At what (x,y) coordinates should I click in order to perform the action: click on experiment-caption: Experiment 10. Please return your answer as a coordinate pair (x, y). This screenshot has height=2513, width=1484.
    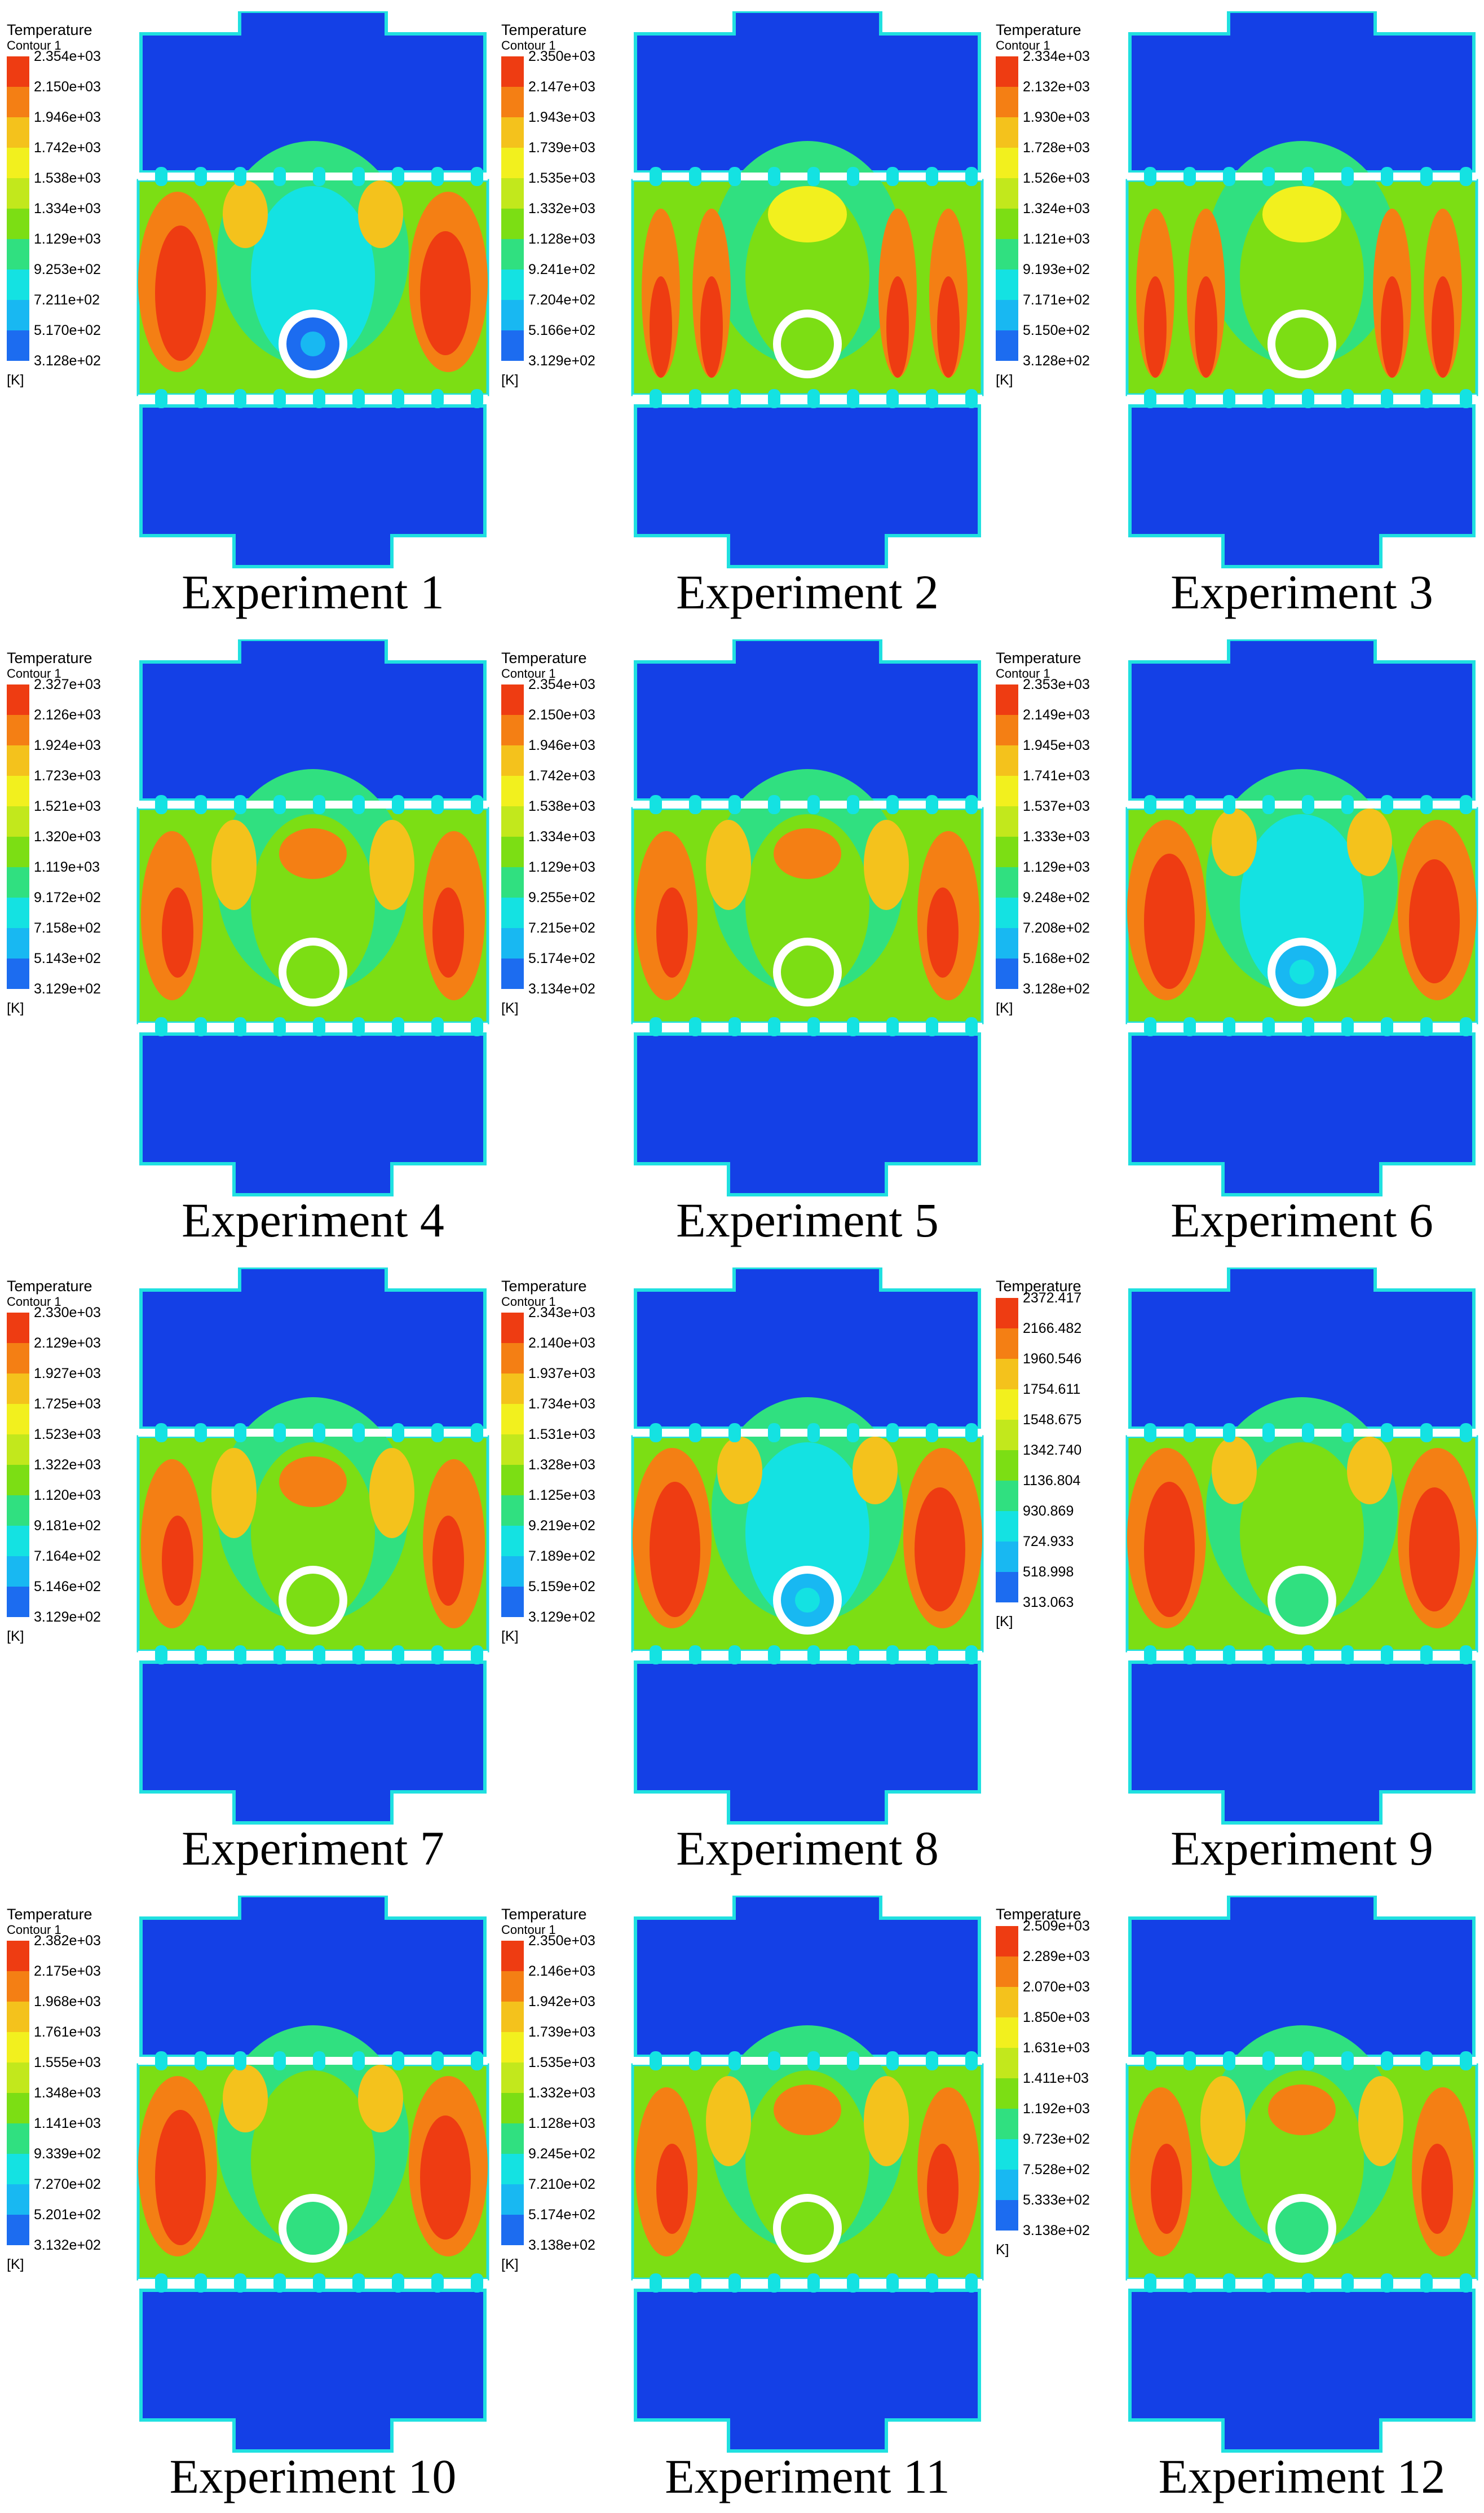
    Looking at the image, I should click on (313, 2476).